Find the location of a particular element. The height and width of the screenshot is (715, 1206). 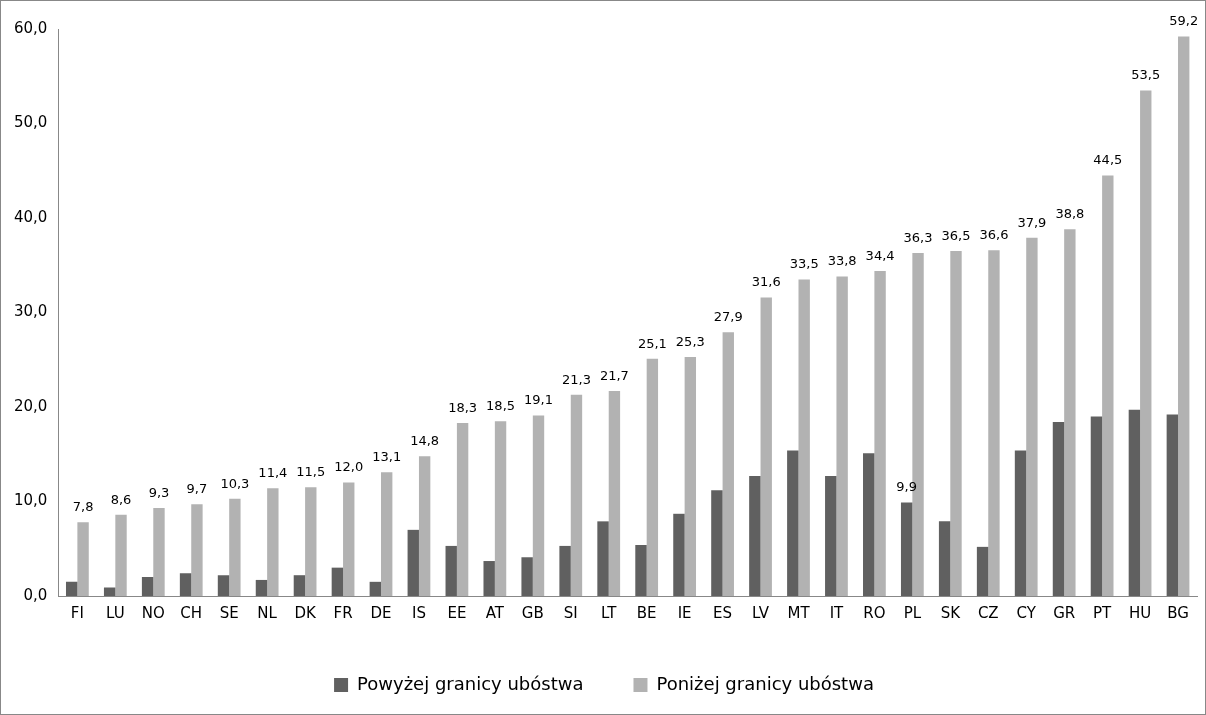

y-tick-label: 30,0 is located at coordinates (30, 311).